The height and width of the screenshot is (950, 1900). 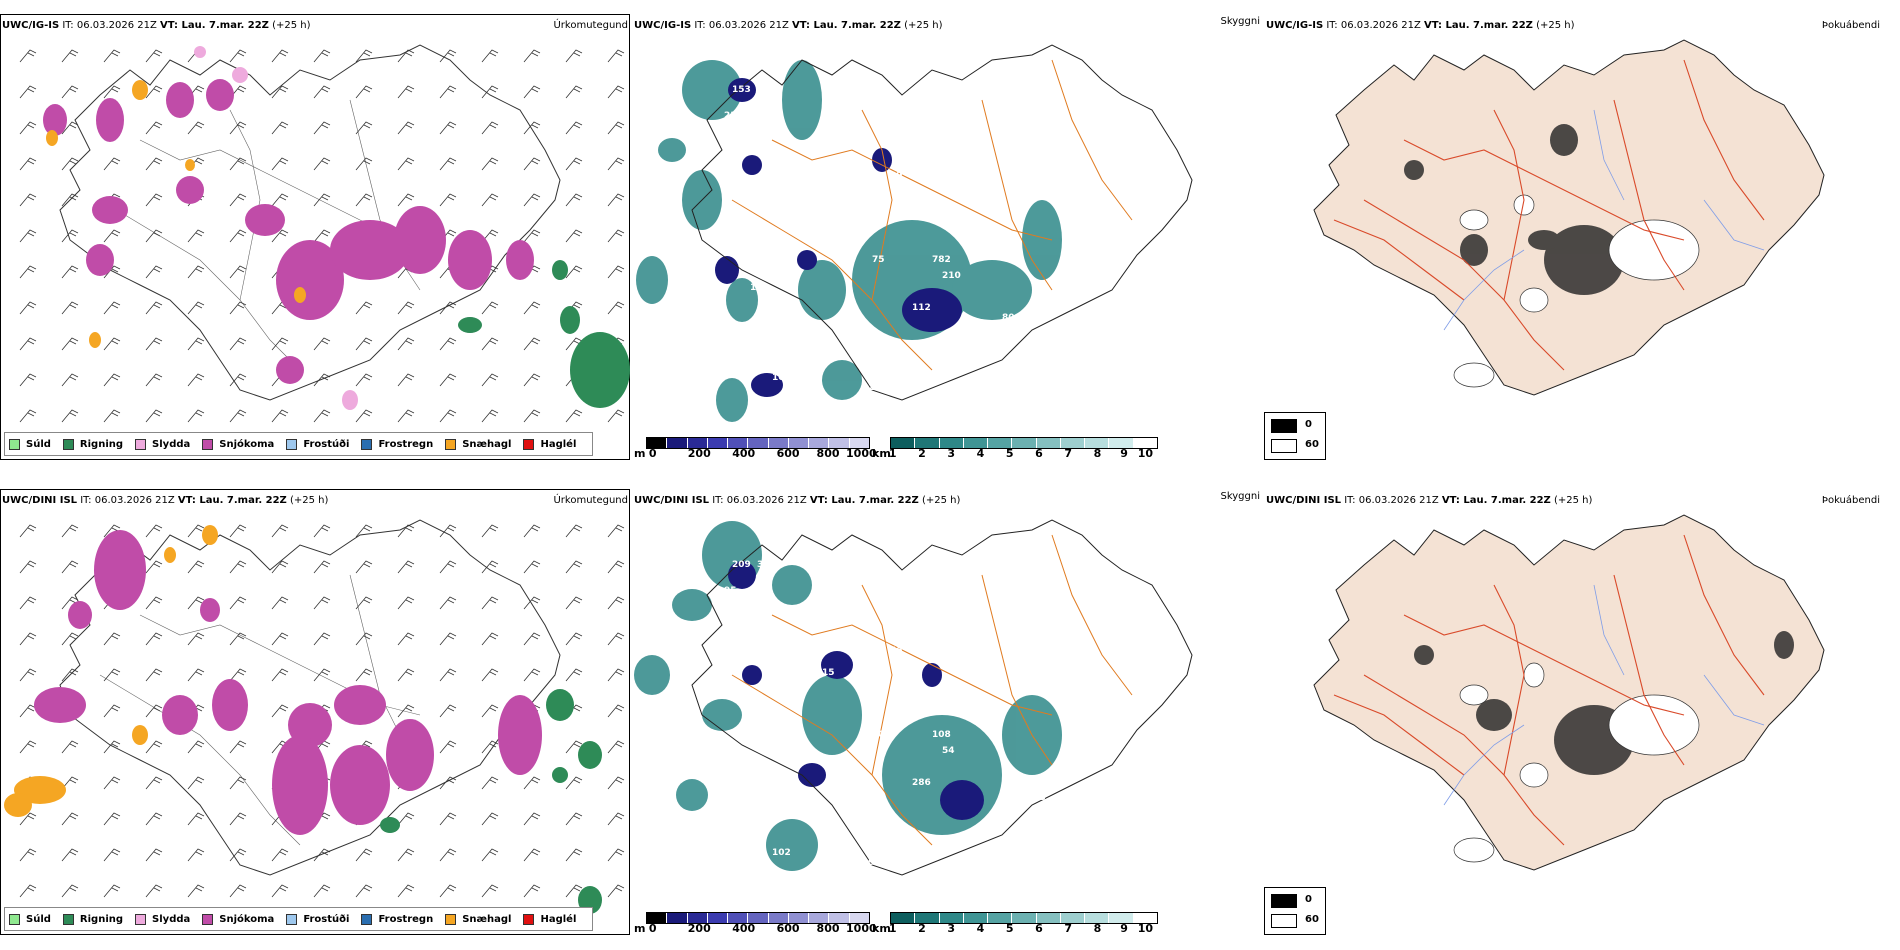 I want to click on visibility-value-label: 112, so click(x=921, y=308).